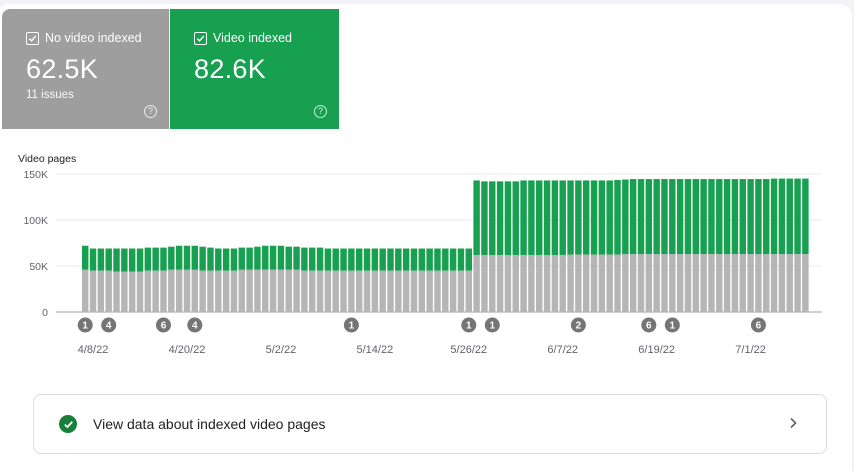  Describe the element at coordinates (47, 159) in the screenshot. I see `y-axis-title: Video pages` at that location.